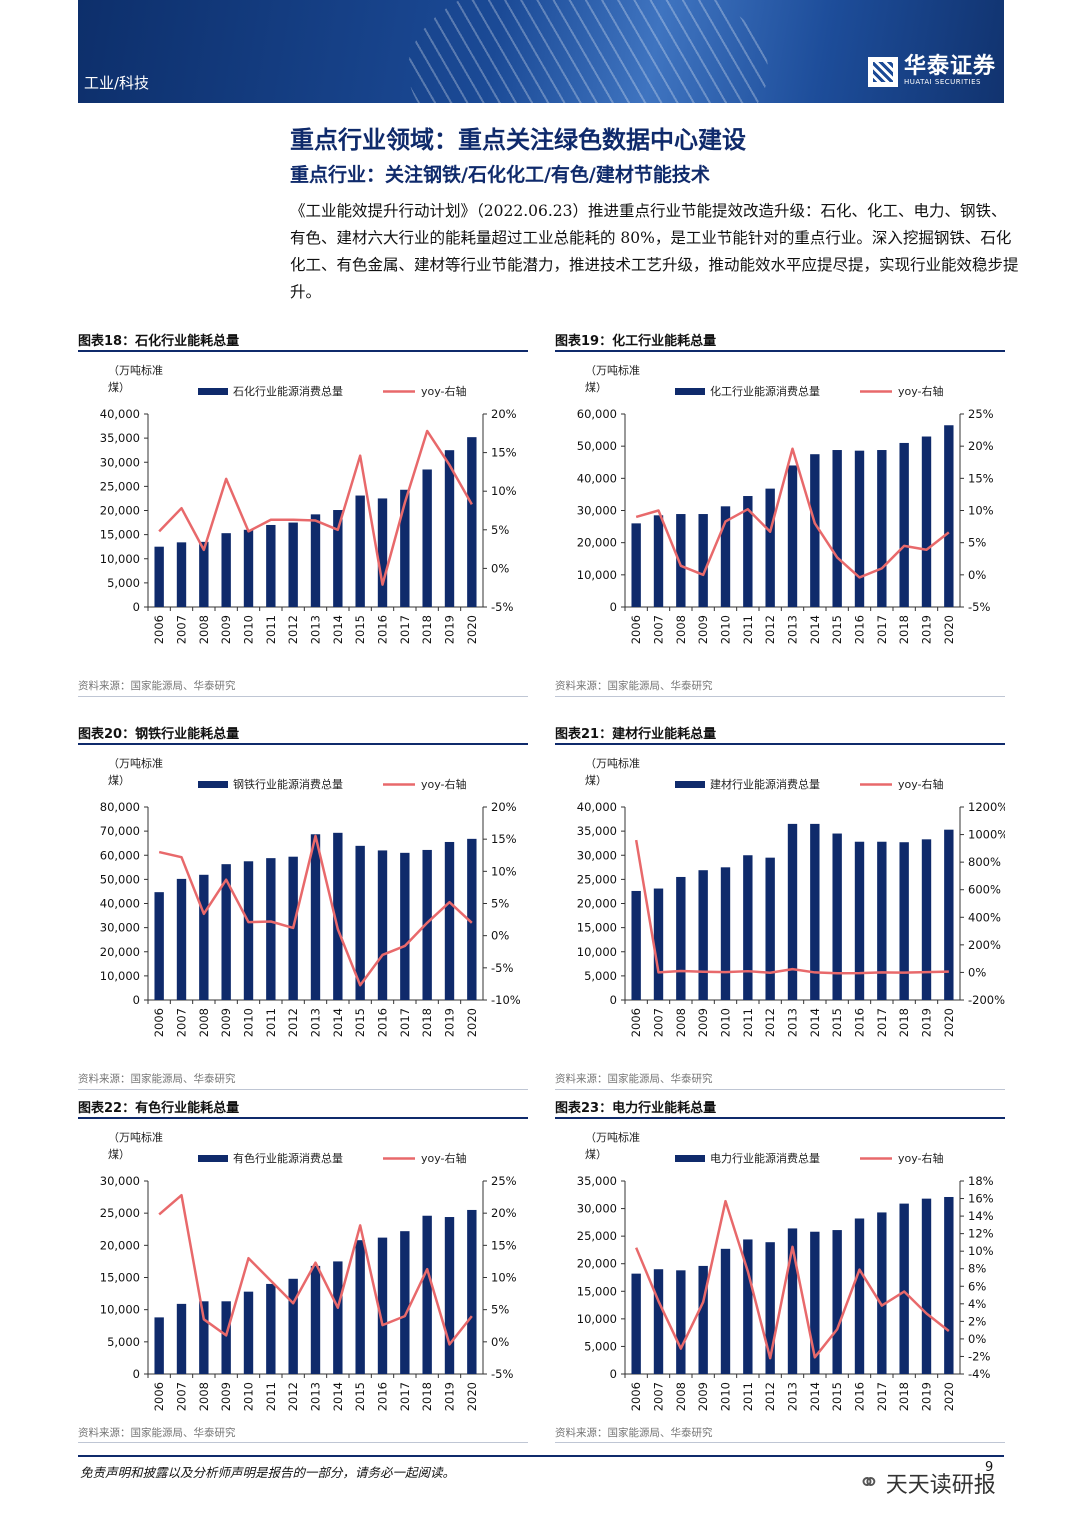 The width and height of the screenshot is (1080, 1527). What do you see at coordinates (500, 904) in the screenshot?
I see `y2-tick-label: 5%` at bounding box center [500, 904].